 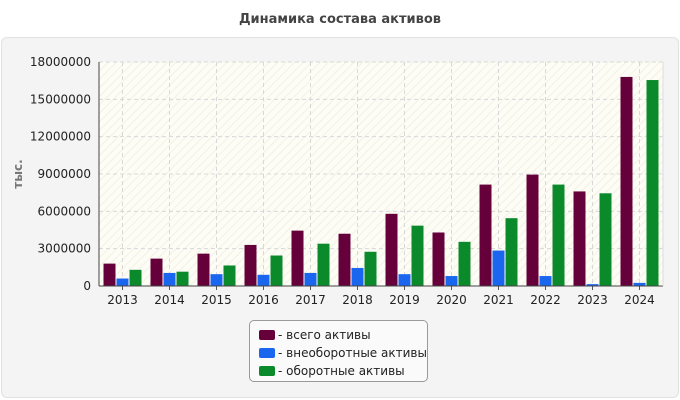 I want to click on legend-item: - оборотные активы, so click(x=343, y=371).